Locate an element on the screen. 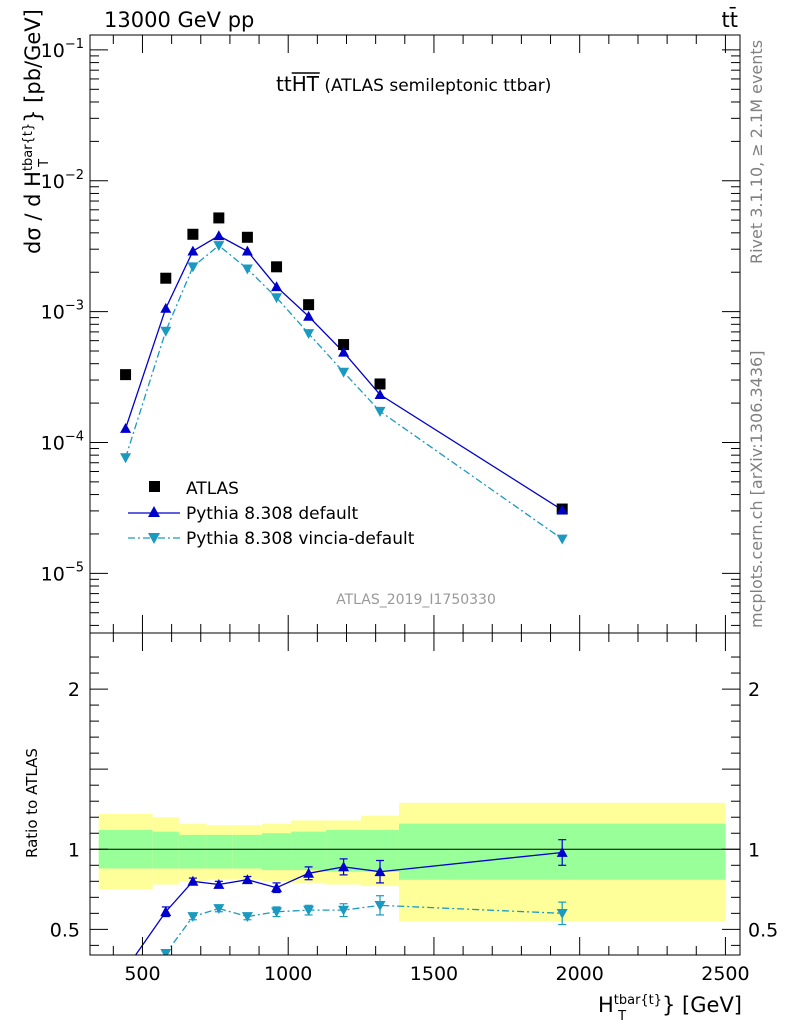 Image resolution: width=786 pixels, height=1024 pixels. plot-title-overline: HT is located at coordinates (306, 84).